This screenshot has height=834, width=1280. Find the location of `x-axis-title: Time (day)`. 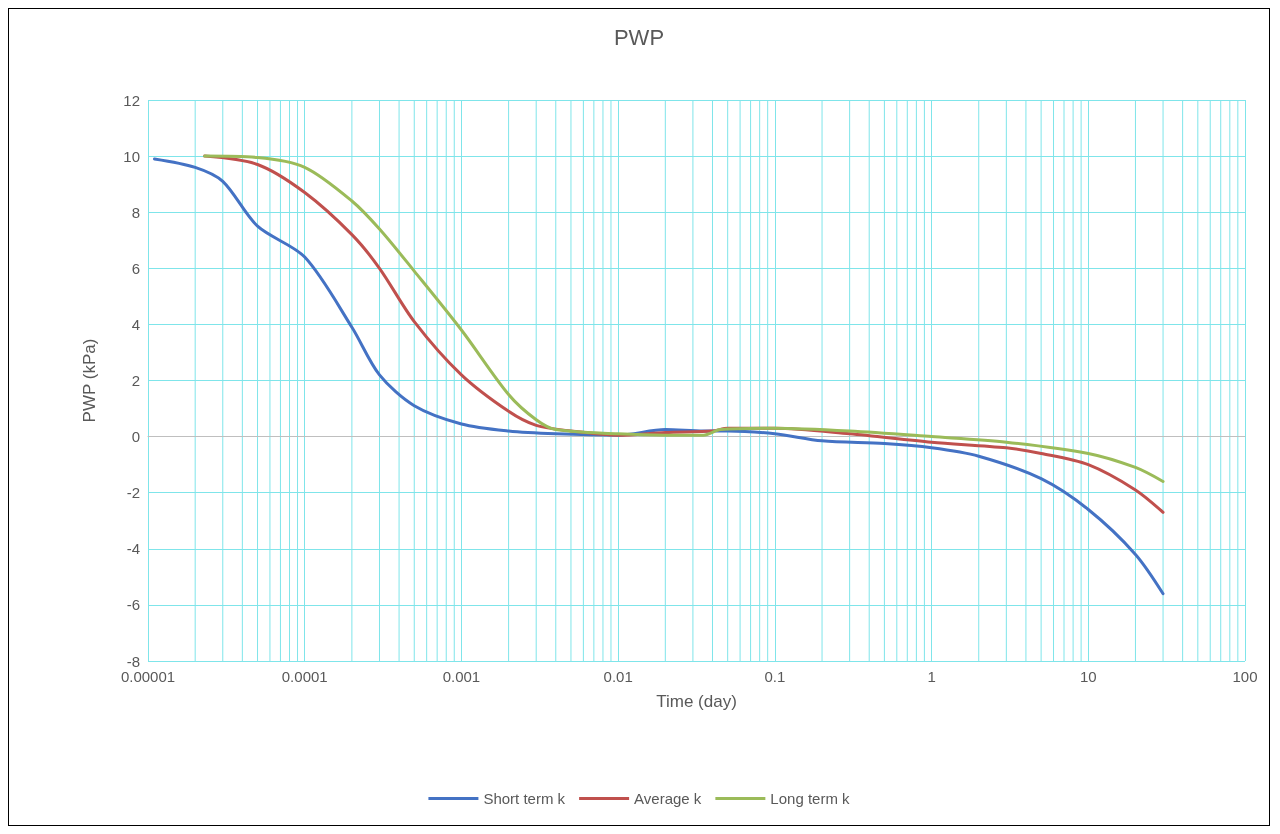

x-axis-title: Time (day) is located at coordinates (696, 701).